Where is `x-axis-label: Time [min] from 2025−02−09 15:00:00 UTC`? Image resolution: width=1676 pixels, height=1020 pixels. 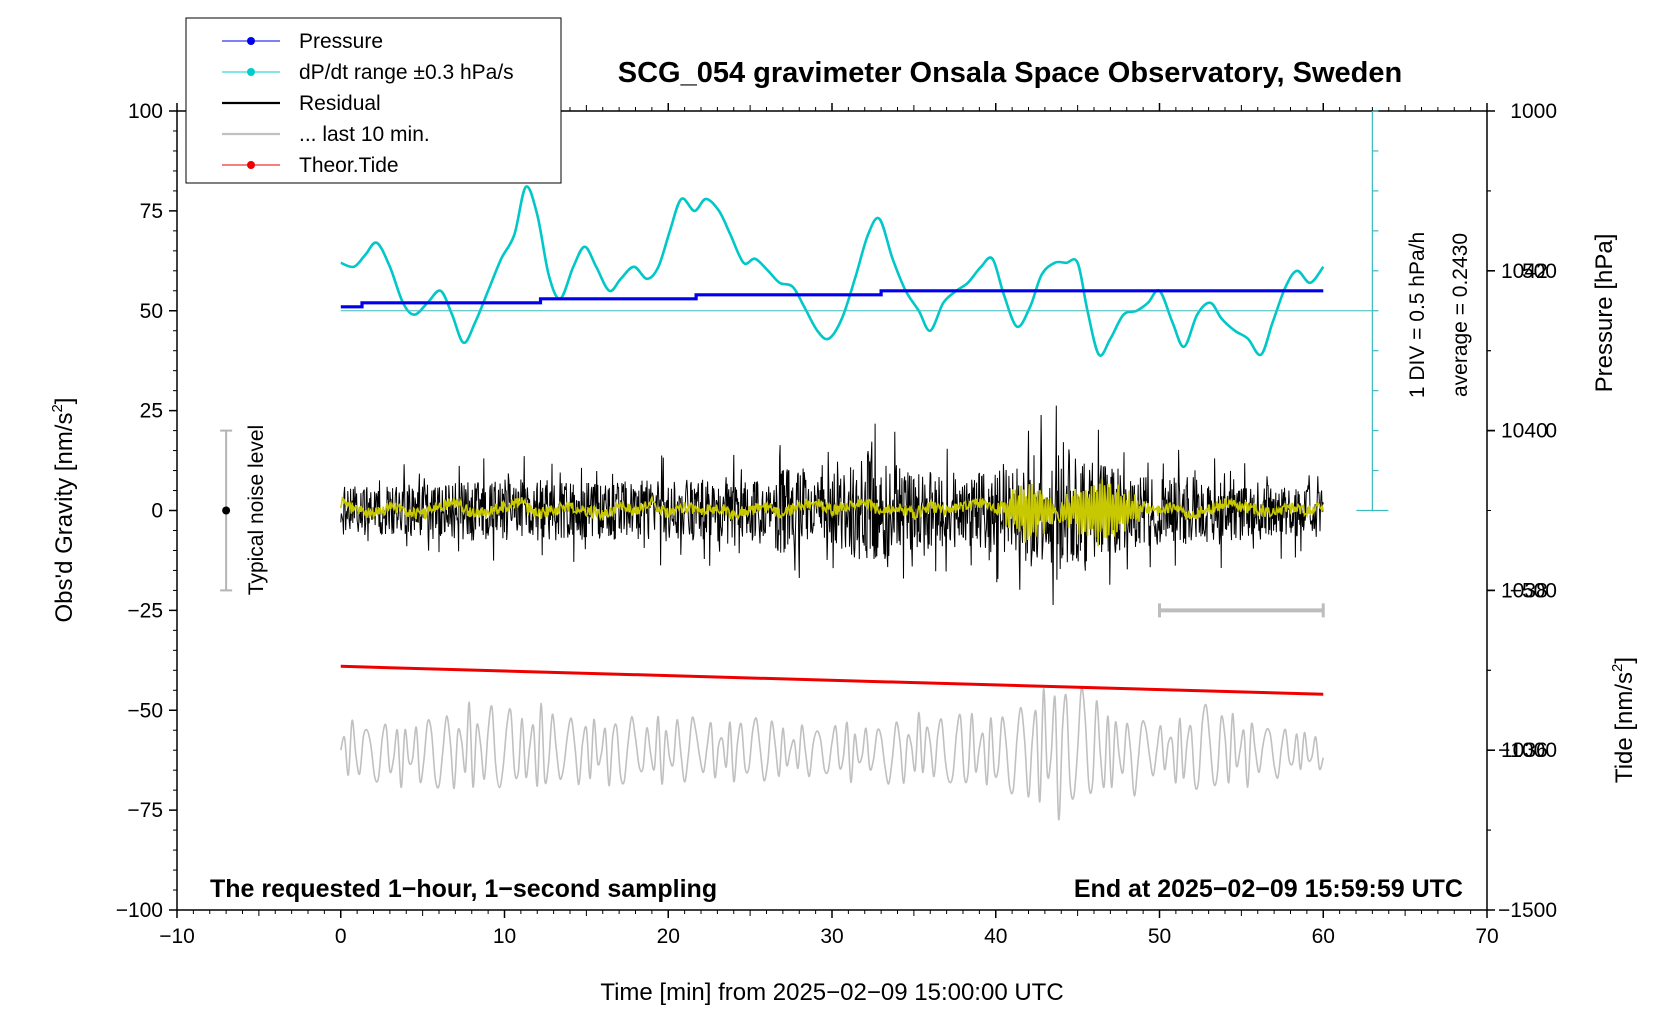
x-axis-label: Time [min] from 2025−02−09 15:00:00 UTC is located at coordinates (831, 992).